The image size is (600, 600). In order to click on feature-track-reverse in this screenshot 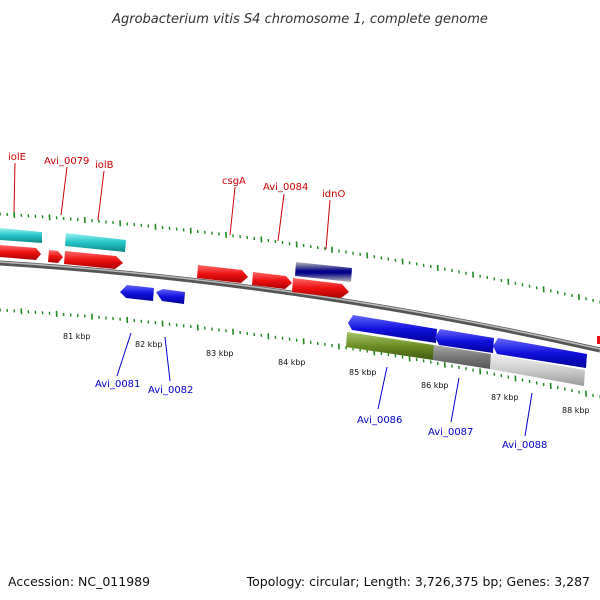, I will do `click(353, 335)`.